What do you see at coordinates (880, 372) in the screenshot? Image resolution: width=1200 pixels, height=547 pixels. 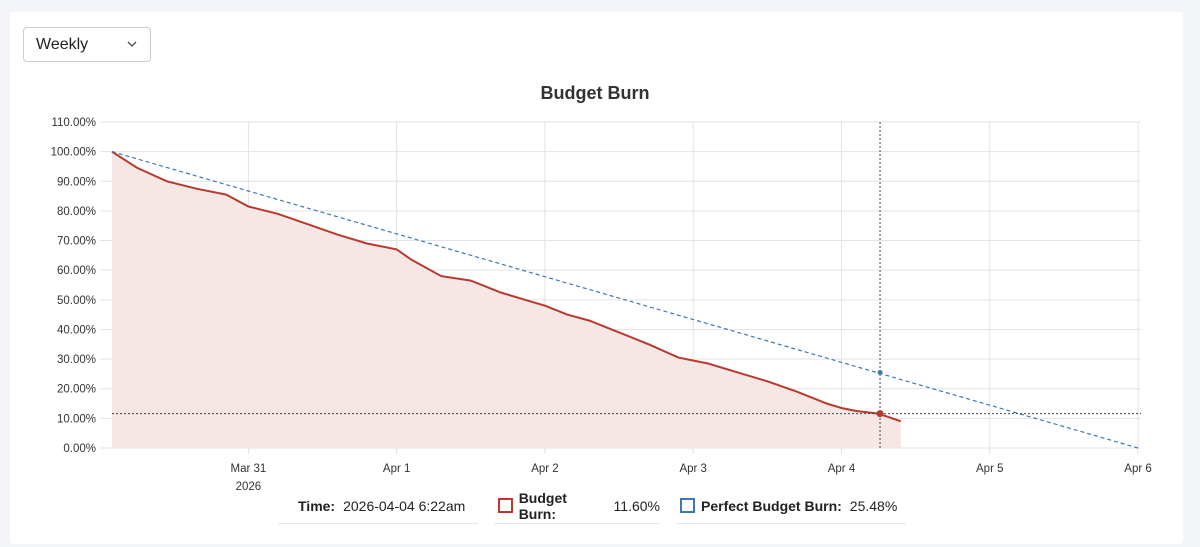 I see `perfect-budget-burn-point` at bounding box center [880, 372].